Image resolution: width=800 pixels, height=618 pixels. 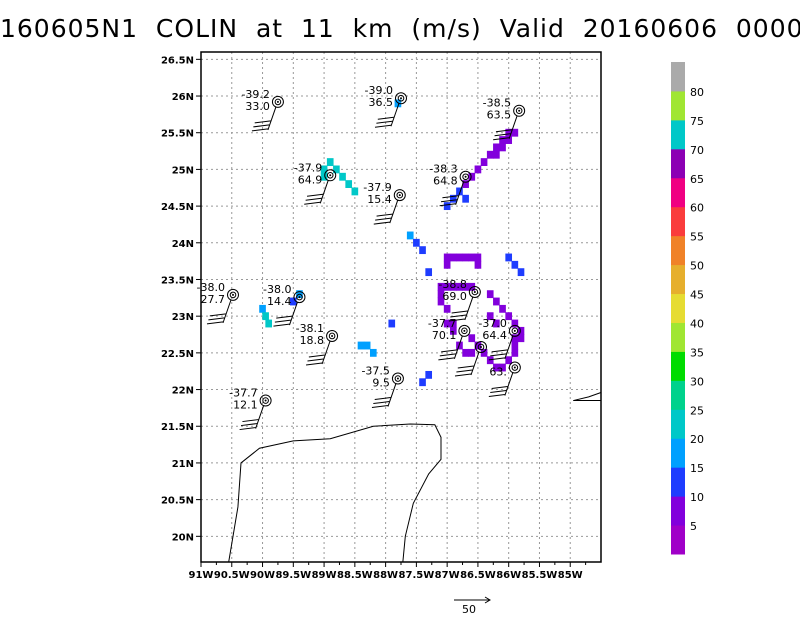 What do you see at coordinates (415, 477) in the screenshot?
I see `coastline` at bounding box center [415, 477].